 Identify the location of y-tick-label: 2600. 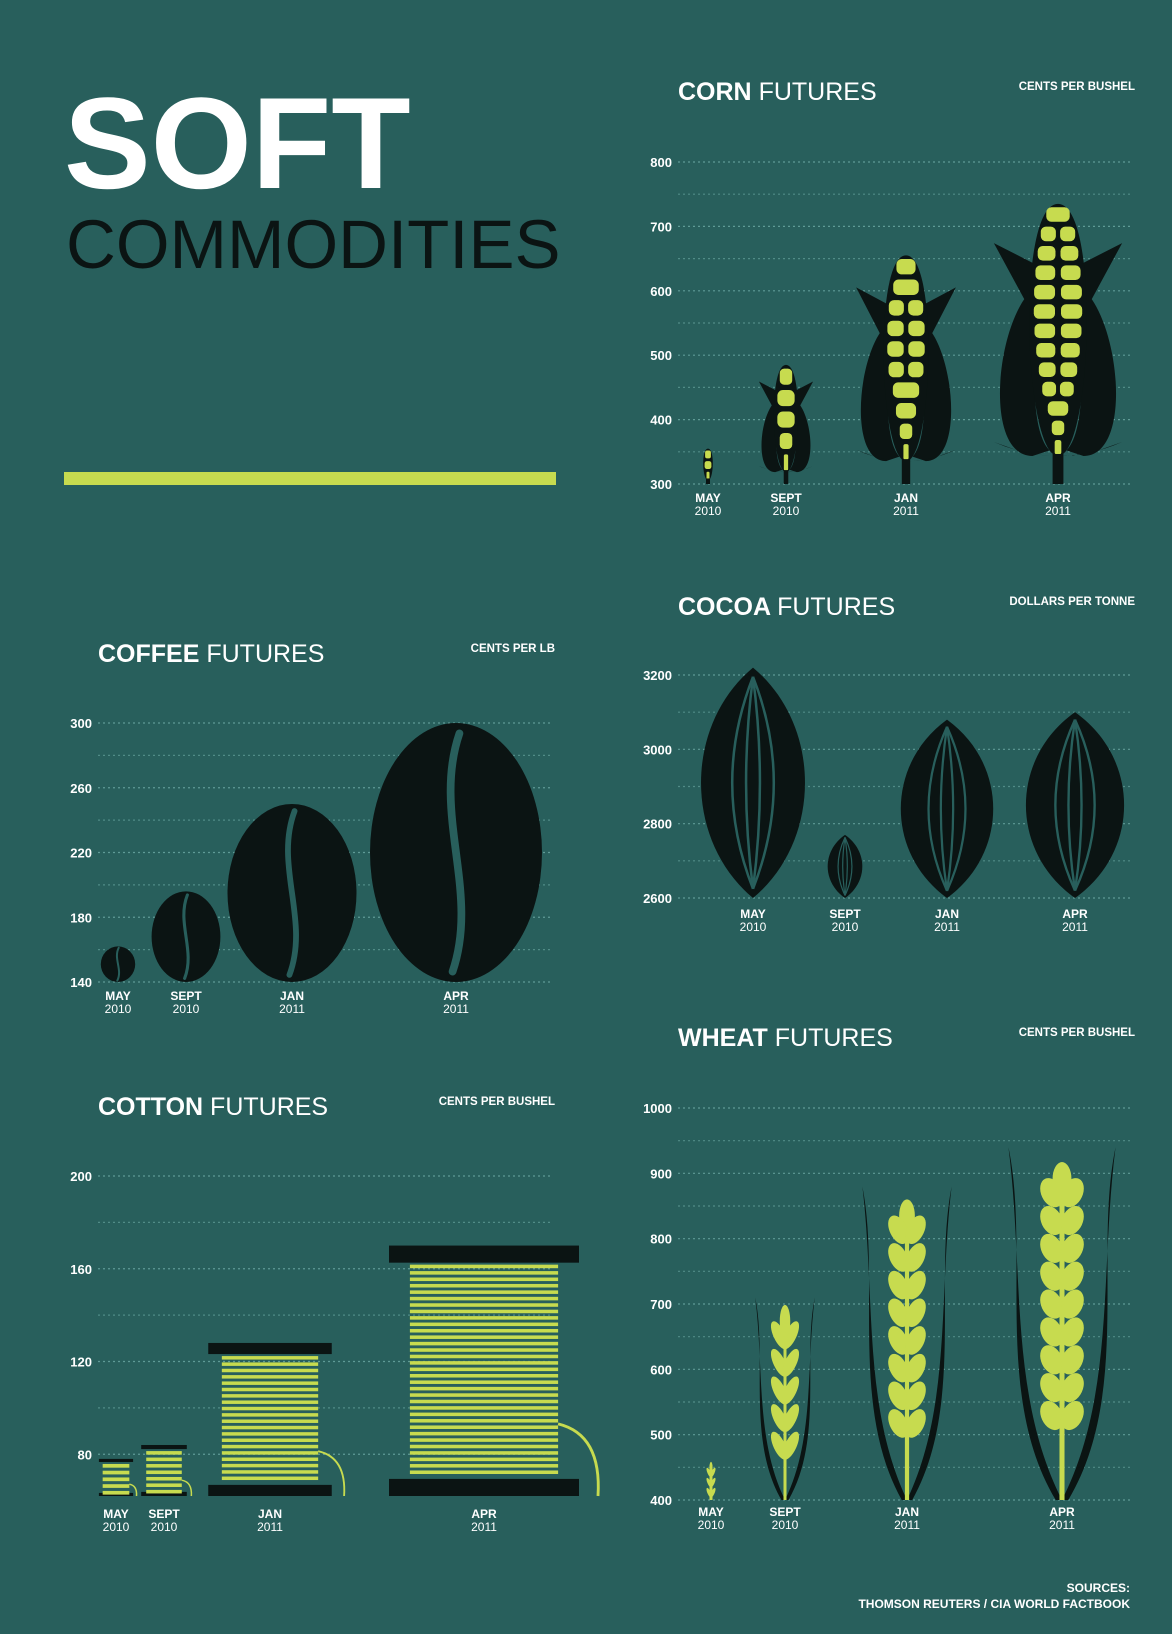
(657, 898).